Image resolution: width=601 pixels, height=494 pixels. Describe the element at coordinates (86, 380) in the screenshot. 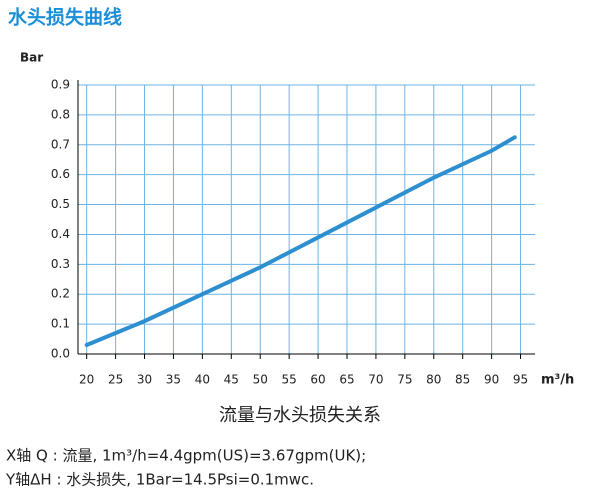

I see `x-tick-label: 20` at that location.